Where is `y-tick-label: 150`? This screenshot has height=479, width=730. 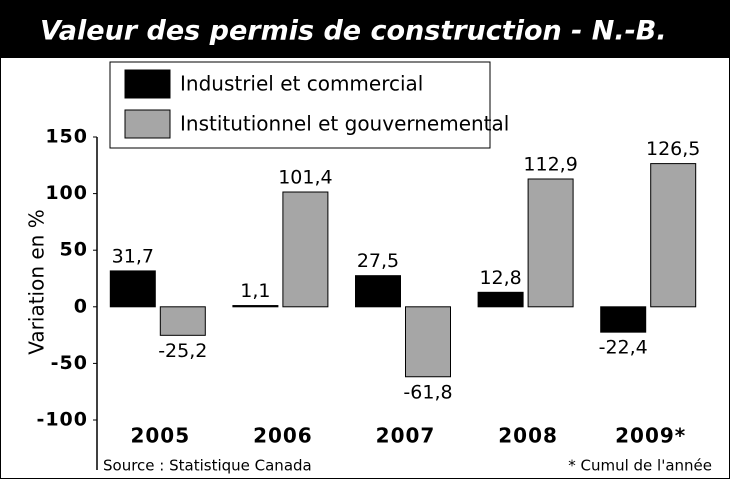
y-tick-label: 150 is located at coordinates (66, 137).